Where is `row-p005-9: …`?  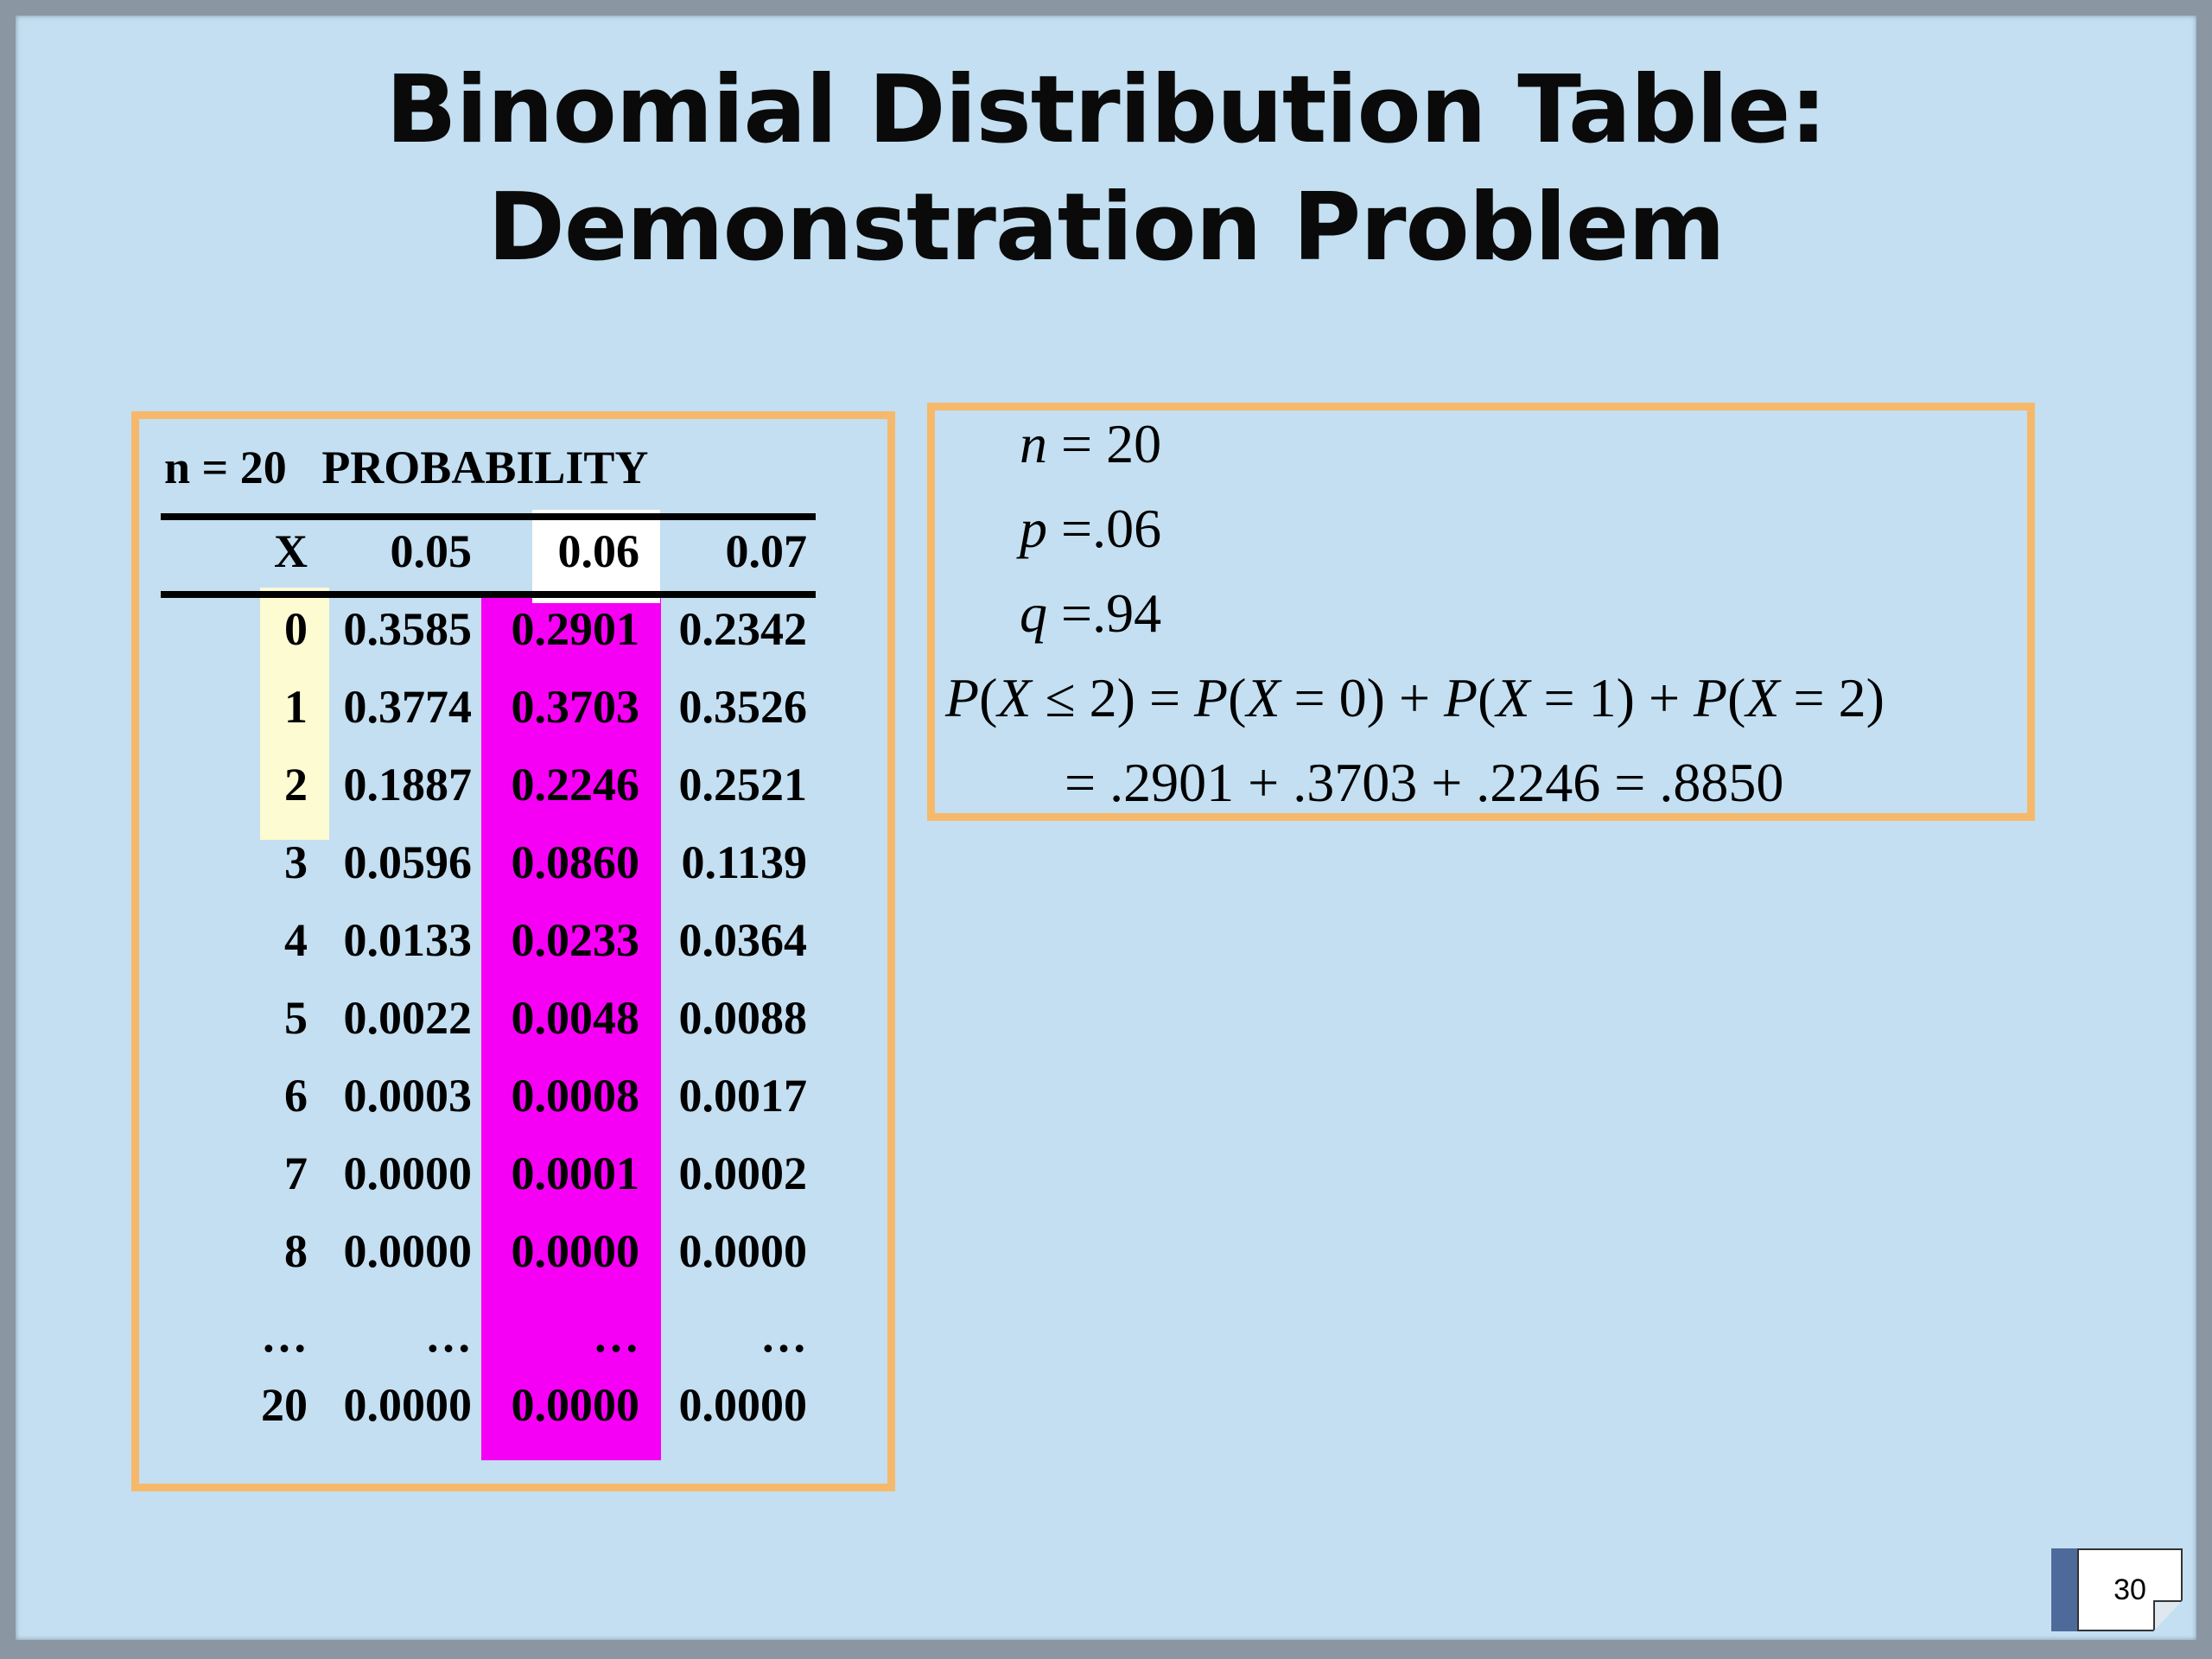
row-p005-9: … is located at coordinates (448, 1336).